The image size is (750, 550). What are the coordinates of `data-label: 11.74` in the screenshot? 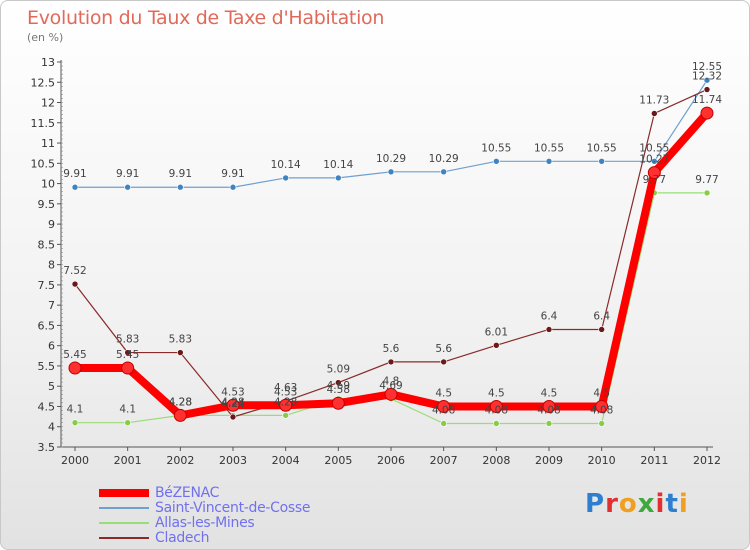 It's located at (707, 100).